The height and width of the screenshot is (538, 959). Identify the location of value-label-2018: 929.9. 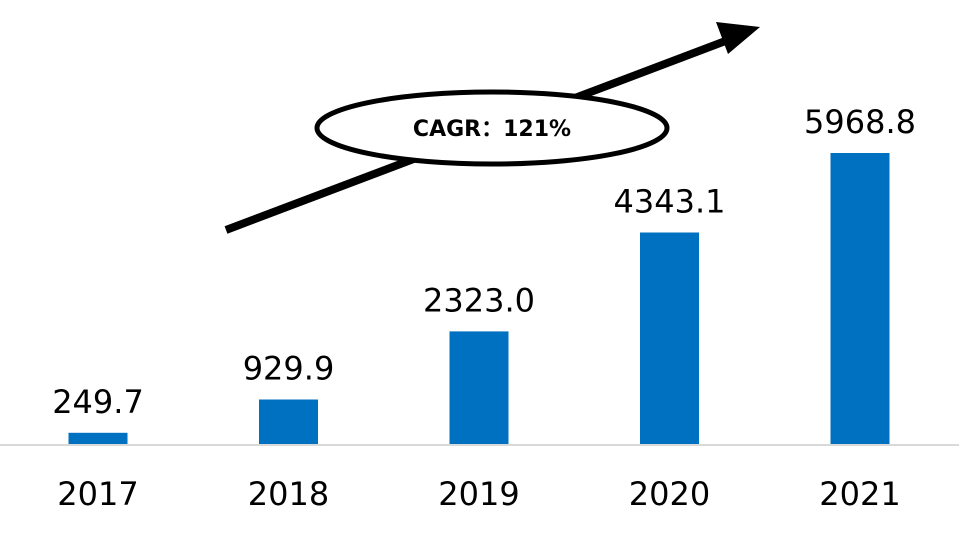
(289, 369).